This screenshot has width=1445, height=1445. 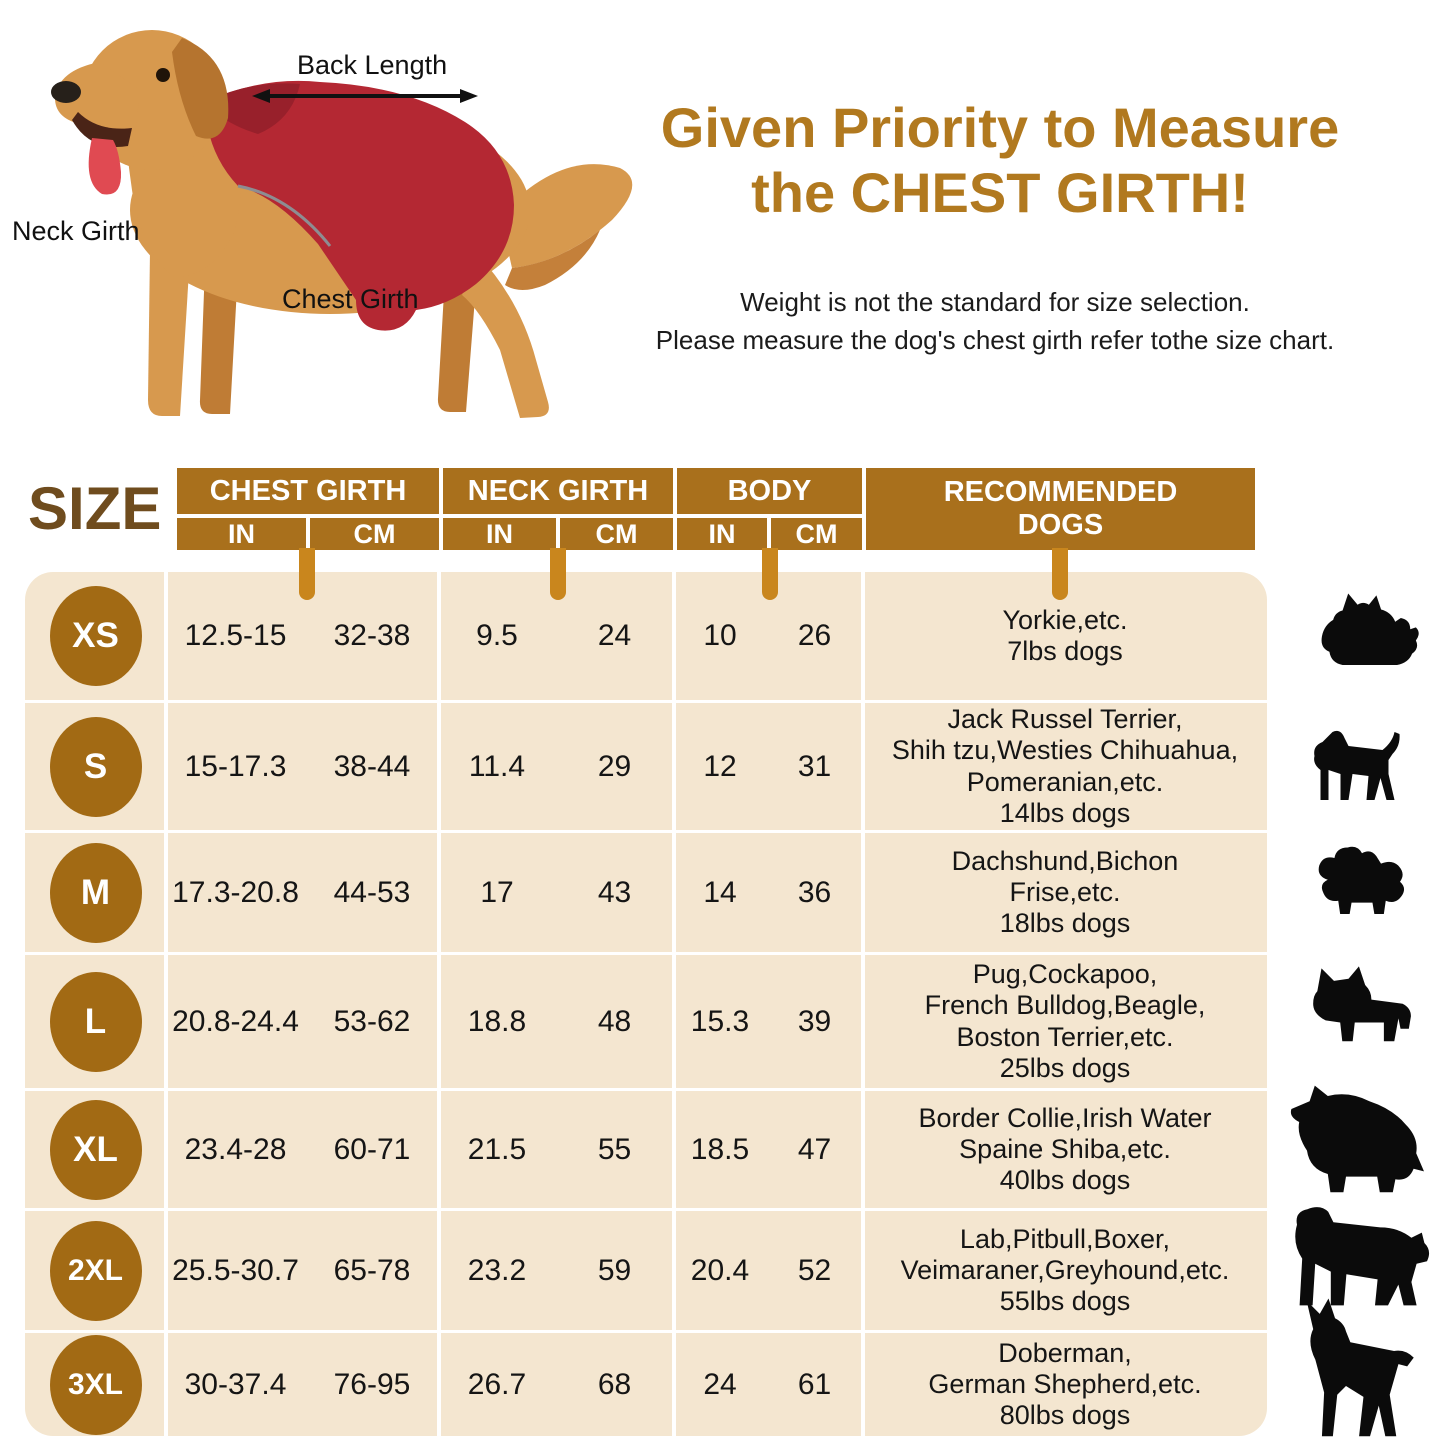 I want to click on body-in-value: 24, so click(x=720, y=1384).